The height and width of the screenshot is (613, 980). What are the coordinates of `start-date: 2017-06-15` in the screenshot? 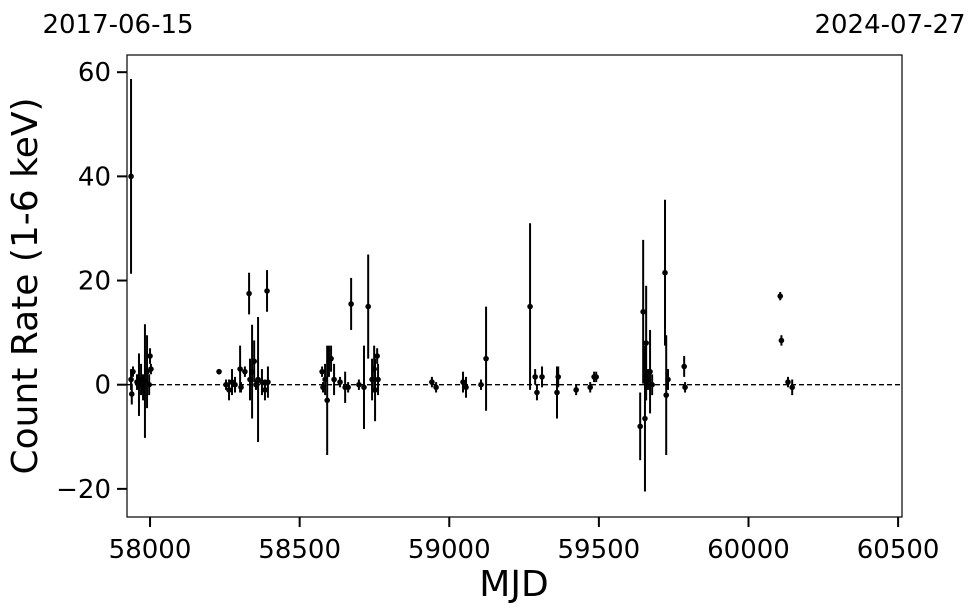 It's located at (117, 25).